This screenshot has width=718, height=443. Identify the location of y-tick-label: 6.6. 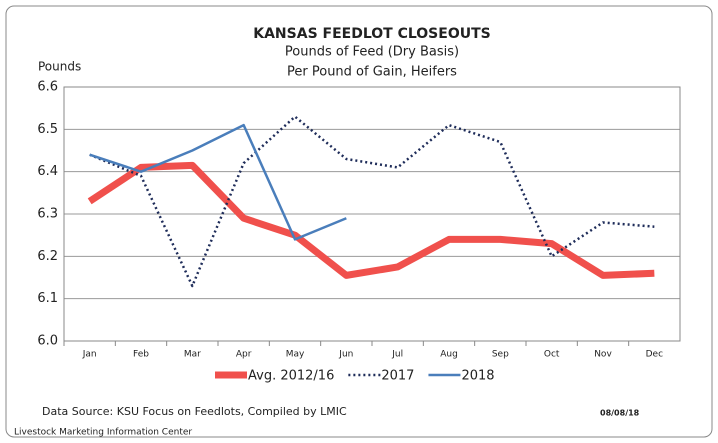
(47, 87).